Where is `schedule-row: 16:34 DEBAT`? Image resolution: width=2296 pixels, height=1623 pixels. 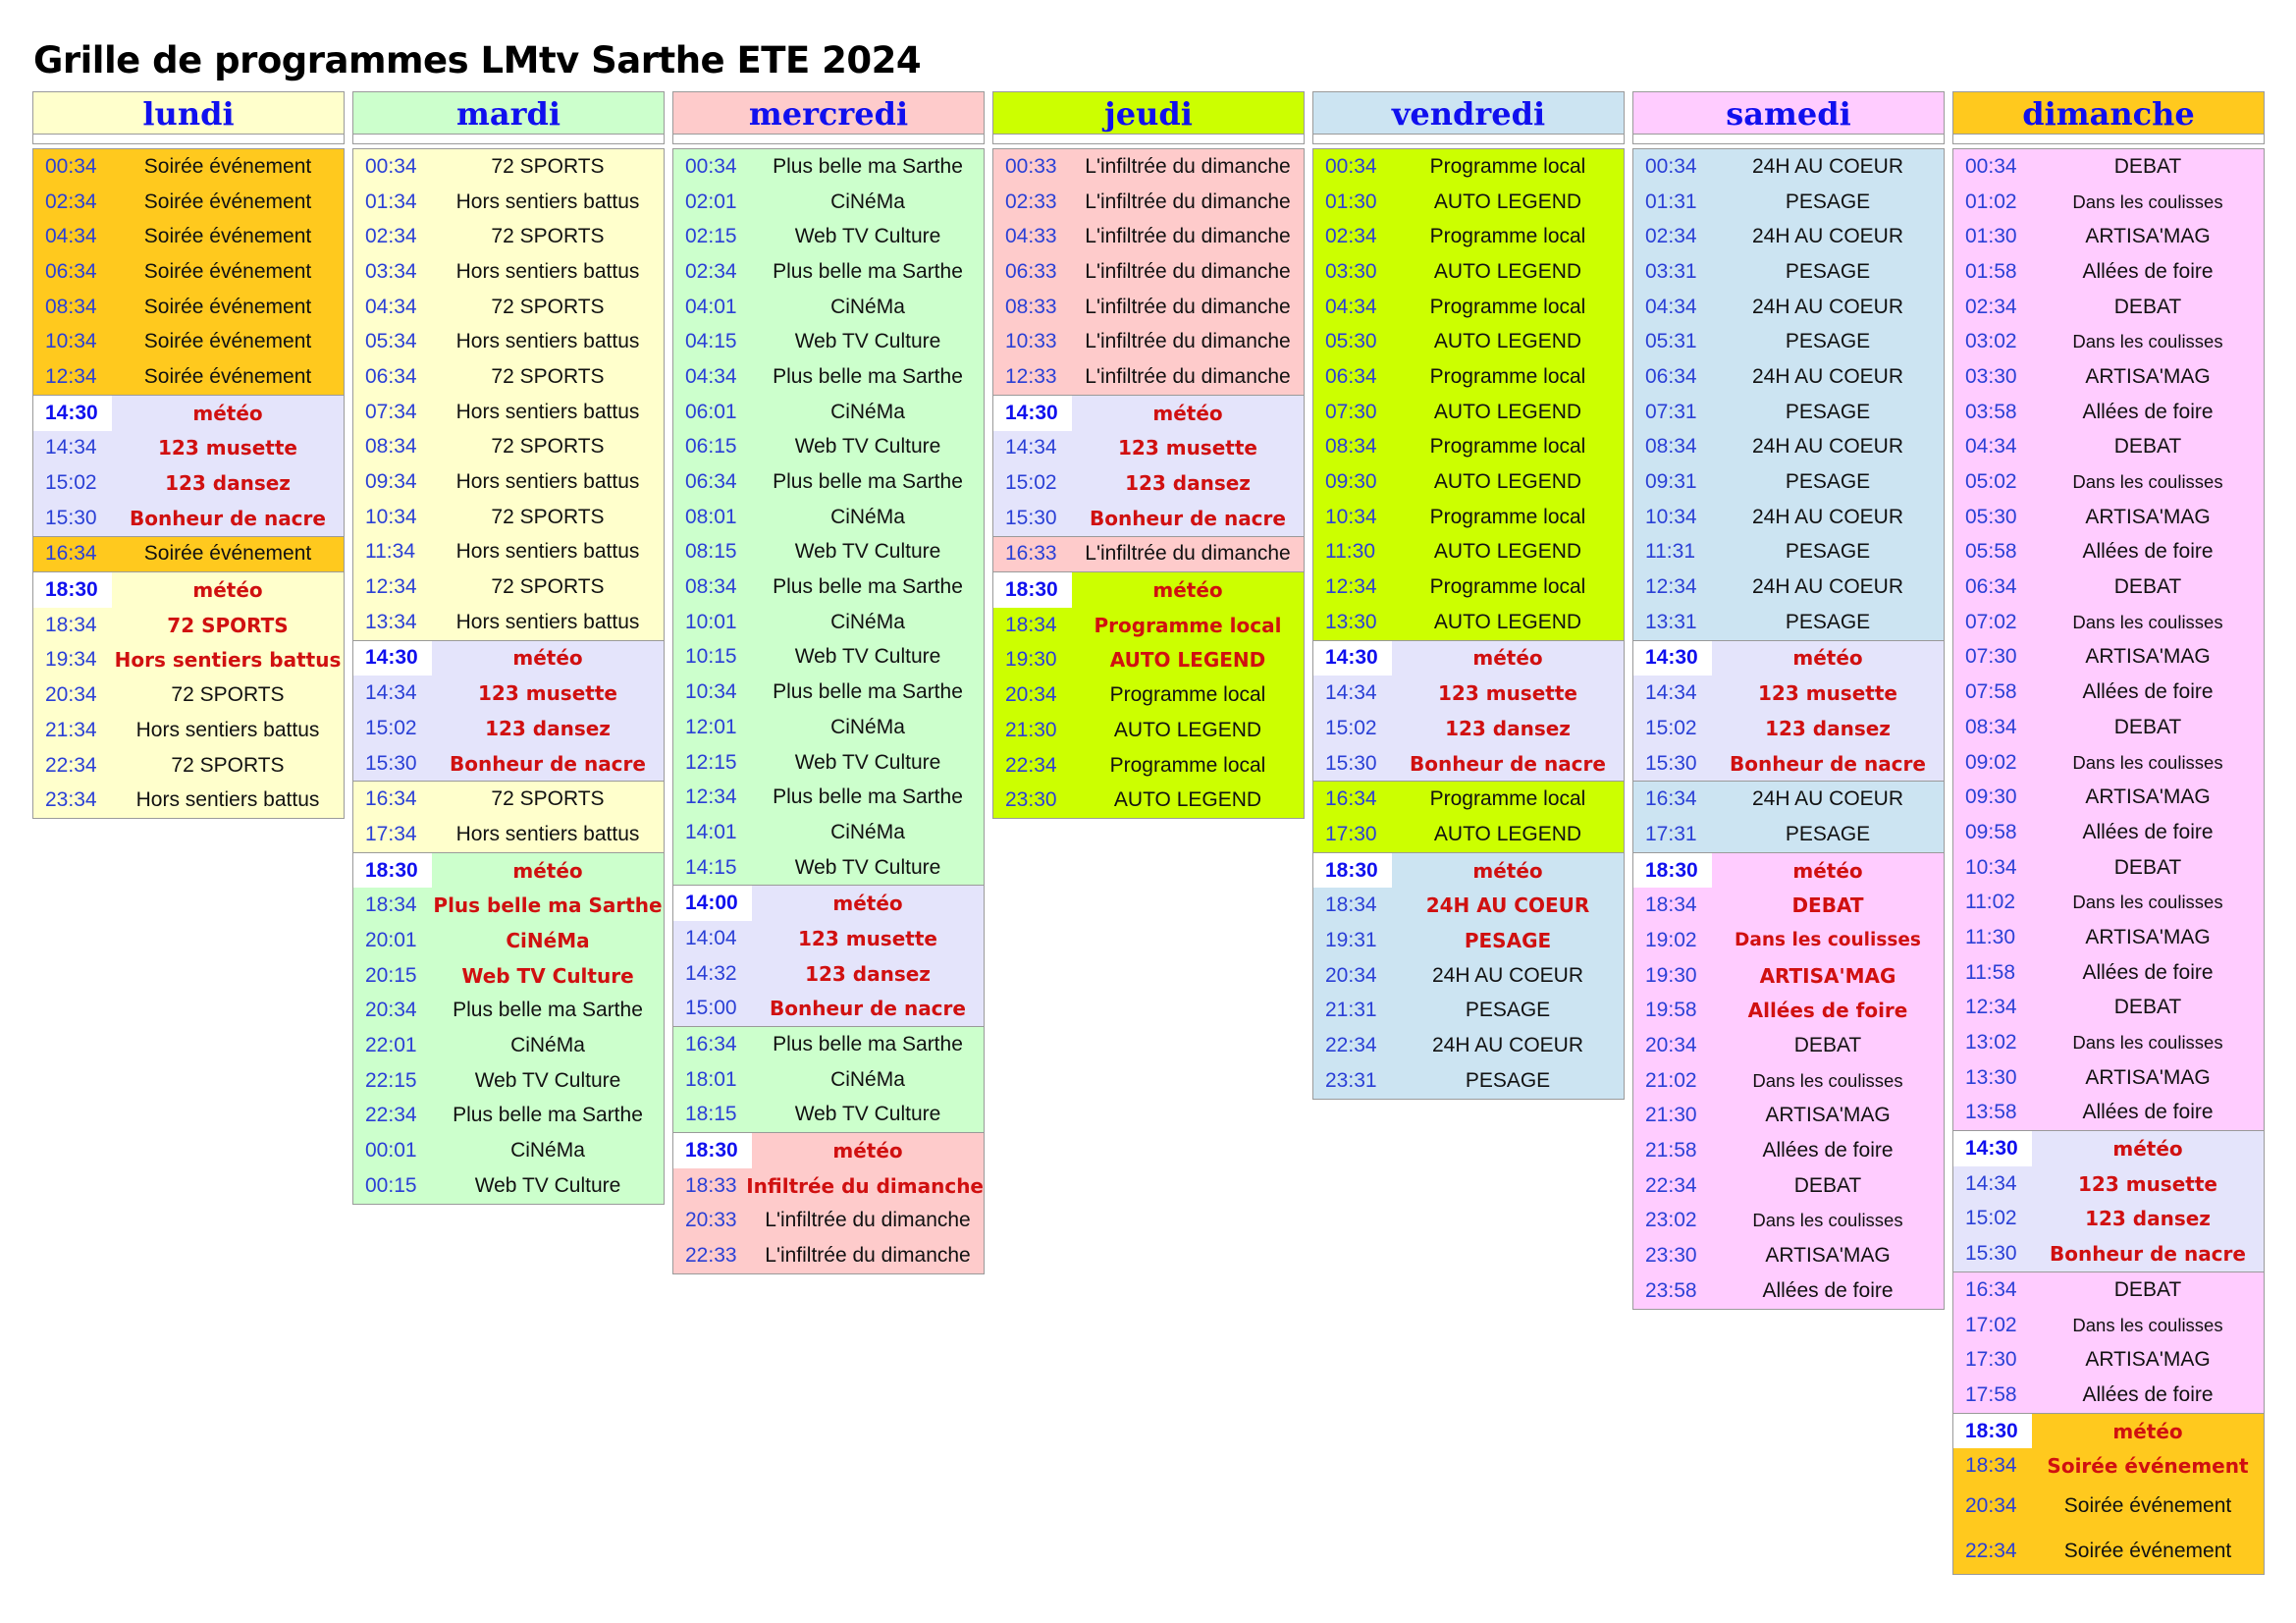 schedule-row: 16:34 DEBAT is located at coordinates (2108, 1290).